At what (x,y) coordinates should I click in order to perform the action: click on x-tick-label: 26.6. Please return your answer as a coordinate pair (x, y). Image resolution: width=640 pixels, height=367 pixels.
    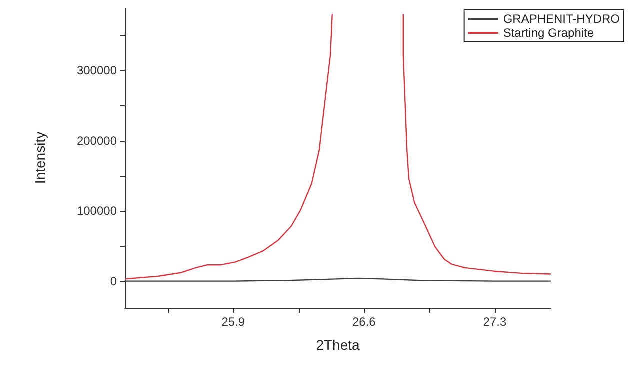
    Looking at the image, I should click on (364, 322).